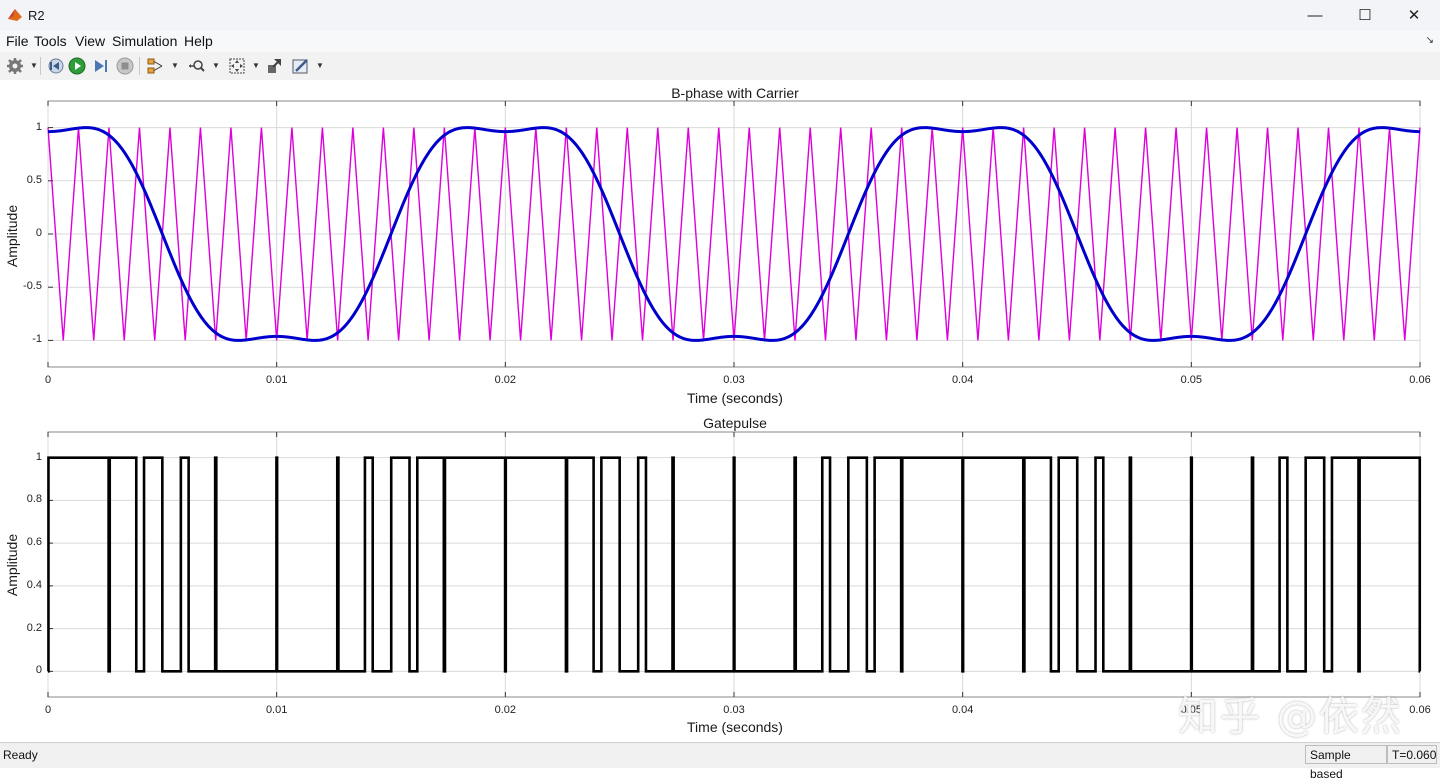 The height and width of the screenshot is (784, 1440). I want to click on plot1-title: B-phase with Carrier, so click(735, 93).